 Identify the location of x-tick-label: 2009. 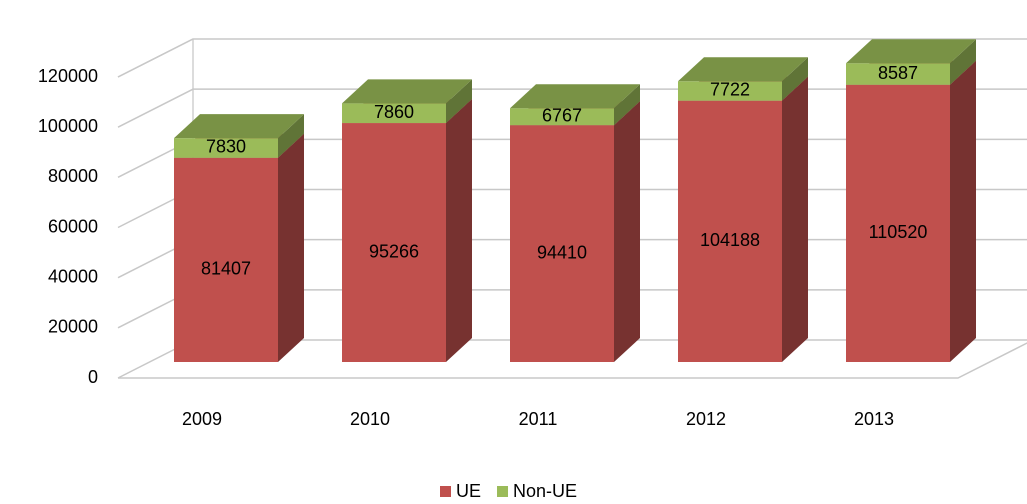
(202, 419).